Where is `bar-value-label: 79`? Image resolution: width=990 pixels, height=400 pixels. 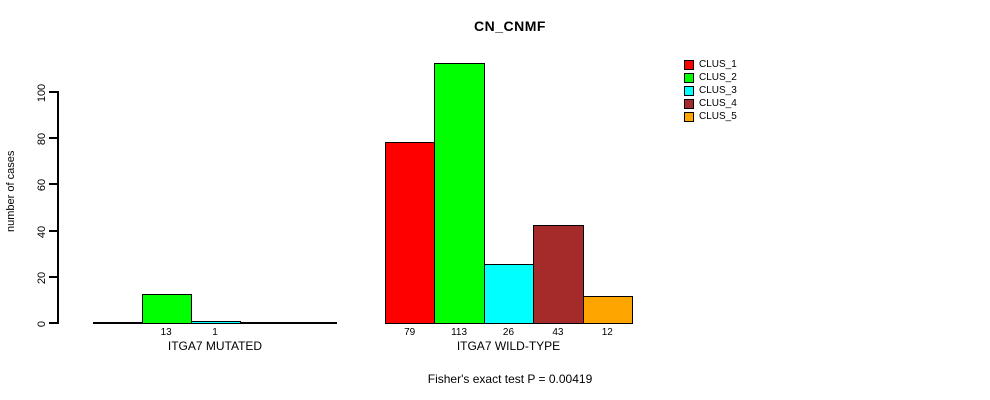 bar-value-label: 79 is located at coordinates (410, 332).